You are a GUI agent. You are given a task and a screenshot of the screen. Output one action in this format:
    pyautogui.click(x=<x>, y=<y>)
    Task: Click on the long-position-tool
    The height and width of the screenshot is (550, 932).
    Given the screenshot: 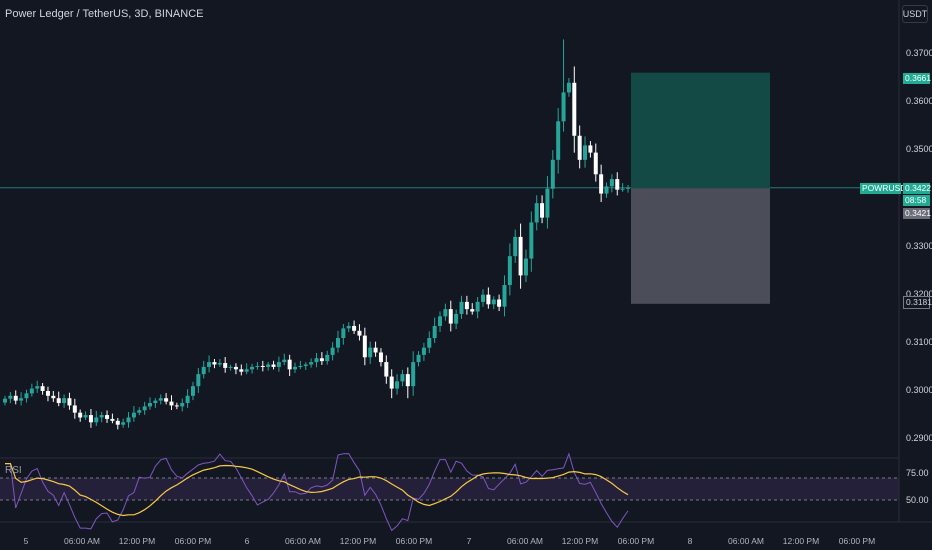 What is the action you would take?
    pyautogui.click(x=700, y=188)
    